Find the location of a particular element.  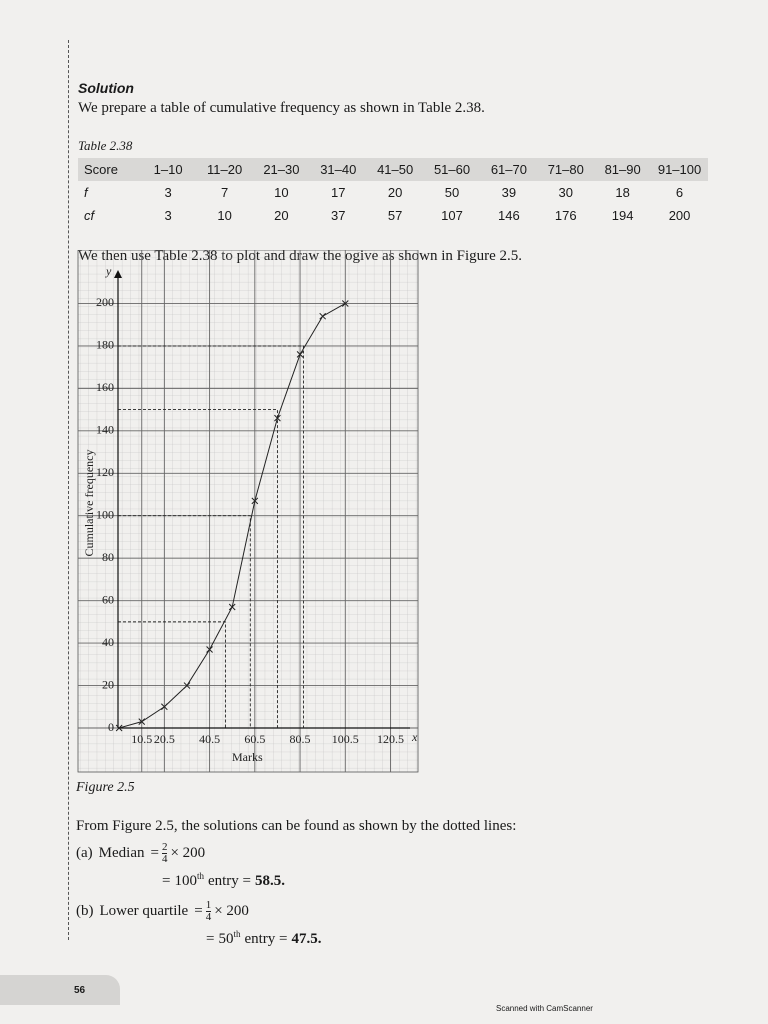

table-cell: 176 is located at coordinates (565, 215).